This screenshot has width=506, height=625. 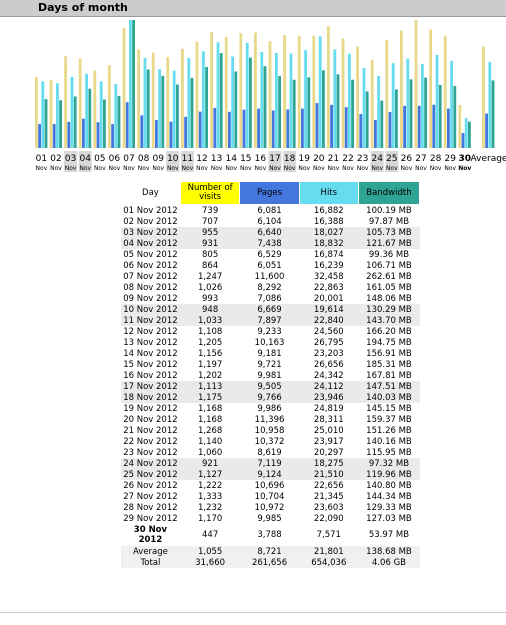 I want to click on cell: 993, so click(x=210, y=298).